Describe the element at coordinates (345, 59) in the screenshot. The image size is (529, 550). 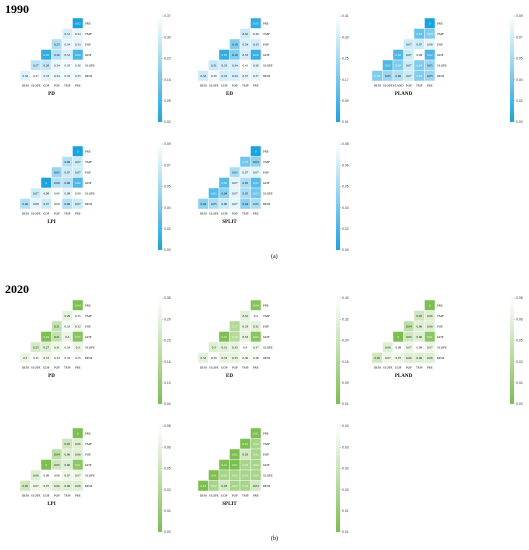
I see `colorbar-tick-label: 0.25` at that location.